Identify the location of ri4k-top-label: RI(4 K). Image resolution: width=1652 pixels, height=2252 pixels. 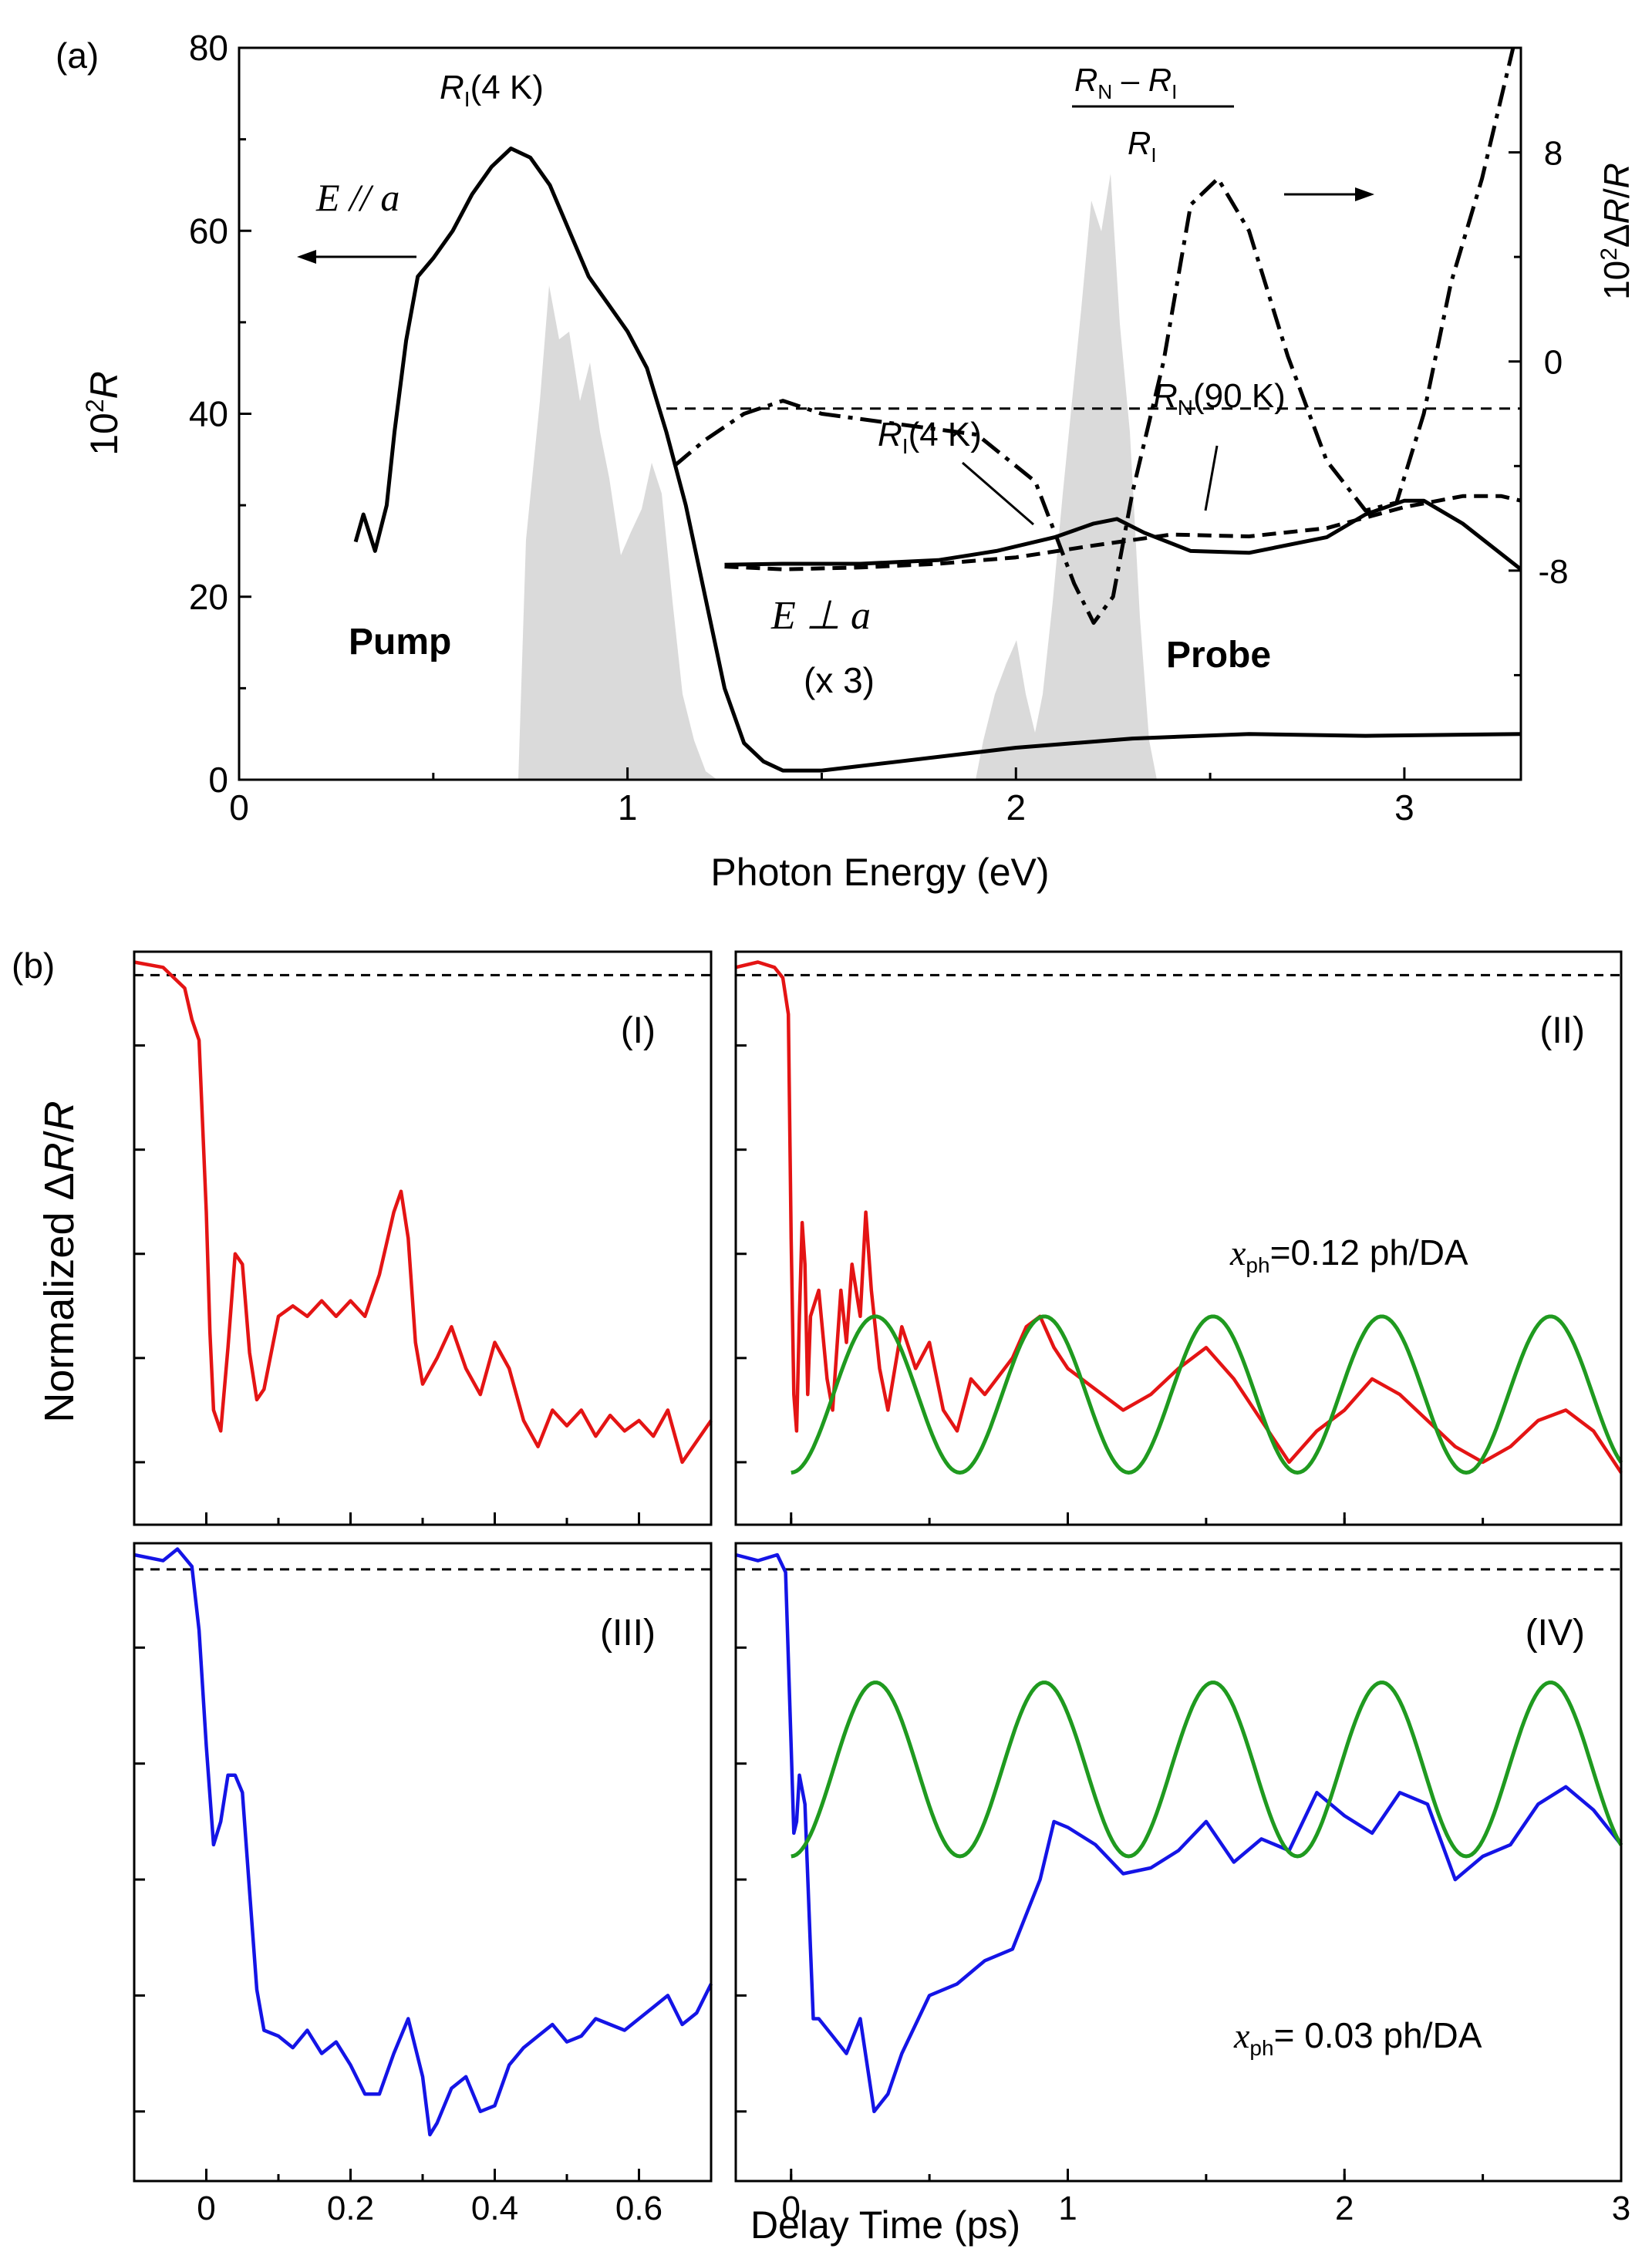
(492, 90).